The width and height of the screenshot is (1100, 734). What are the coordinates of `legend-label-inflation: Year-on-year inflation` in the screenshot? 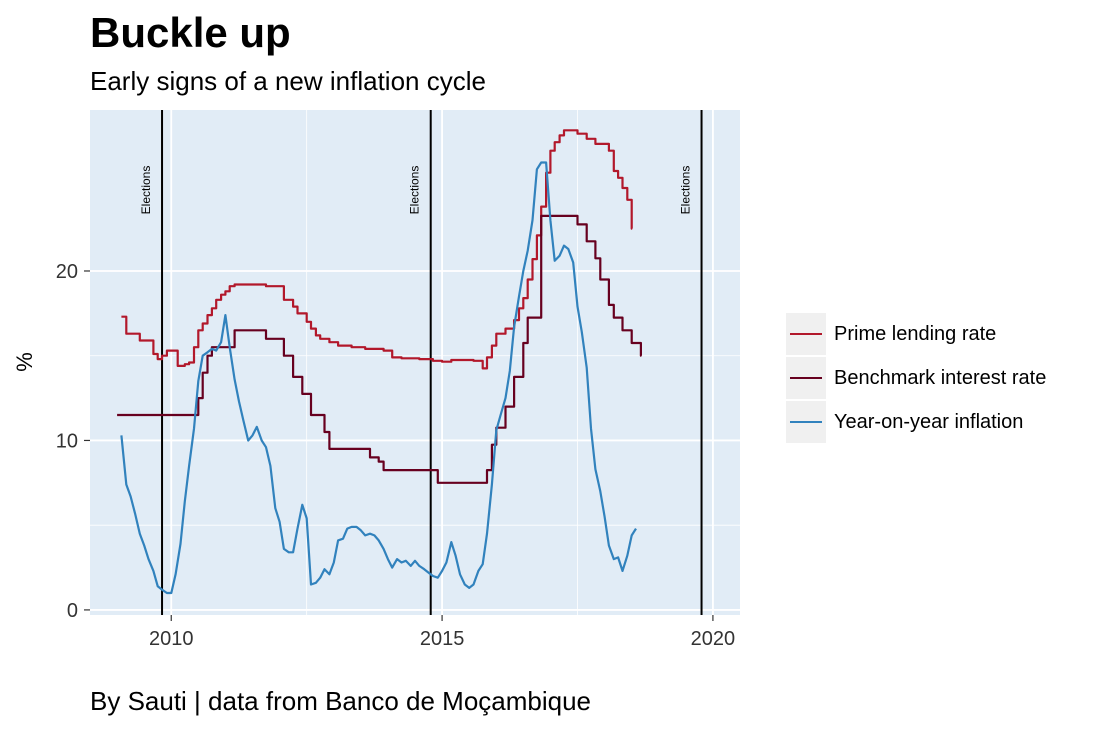 It's located at (929, 421).